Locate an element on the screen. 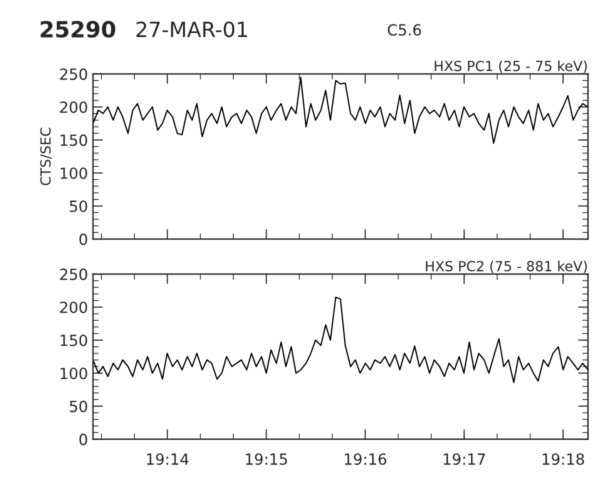  text: 25290 is located at coordinates (78, 29).